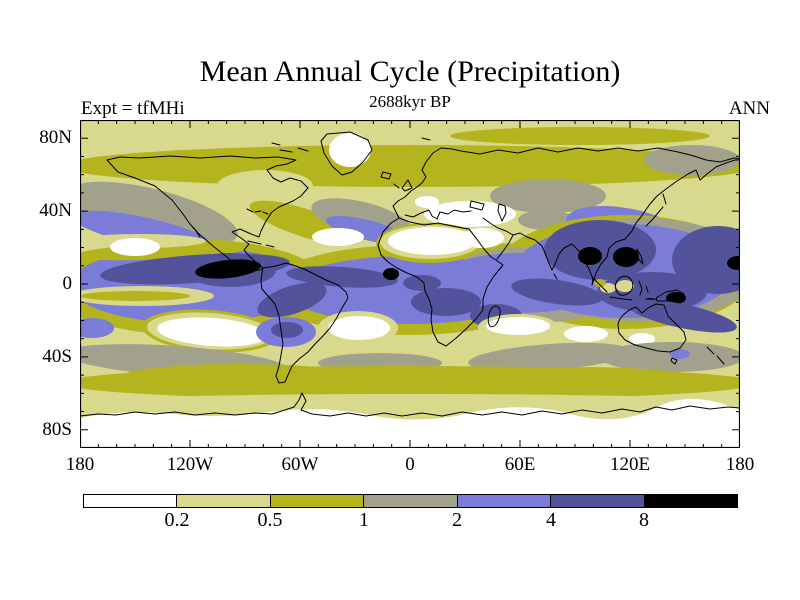 The width and height of the screenshot is (800, 600). What do you see at coordinates (364, 520) in the screenshot?
I see `colorbar-label-2: 1` at bounding box center [364, 520].